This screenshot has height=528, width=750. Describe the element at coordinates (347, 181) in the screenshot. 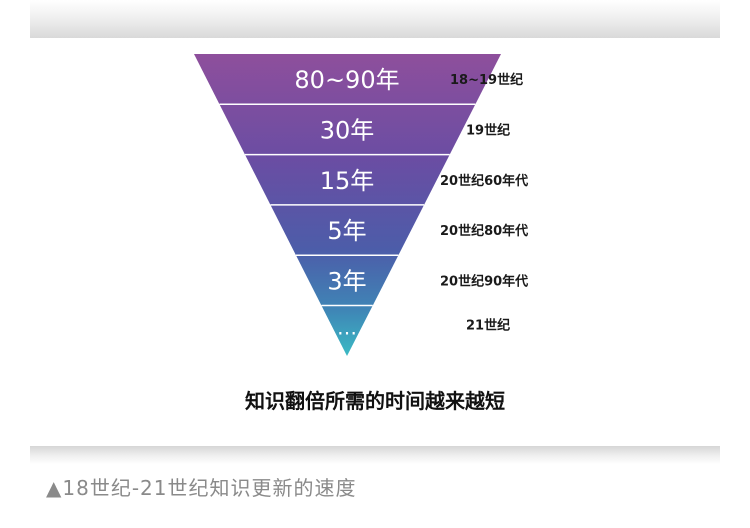

I see `funnel-level-duration: 15年` at that location.